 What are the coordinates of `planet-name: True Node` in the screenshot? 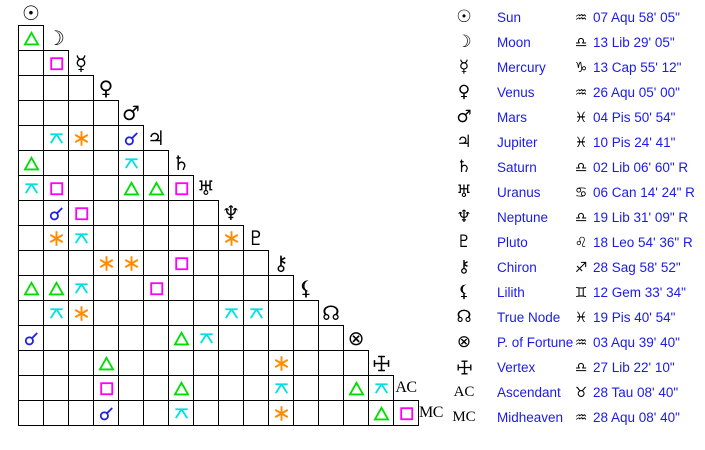 It's located at (529, 317).